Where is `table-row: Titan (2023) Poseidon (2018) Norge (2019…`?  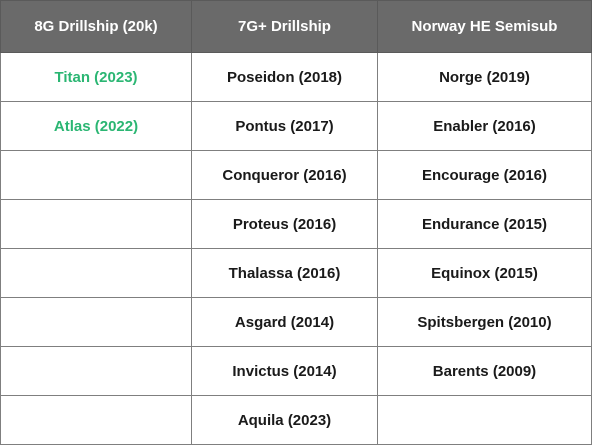 table-row: Titan (2023) Poseidon (2018) Norge (2019… is located at coordinates (296, 77).